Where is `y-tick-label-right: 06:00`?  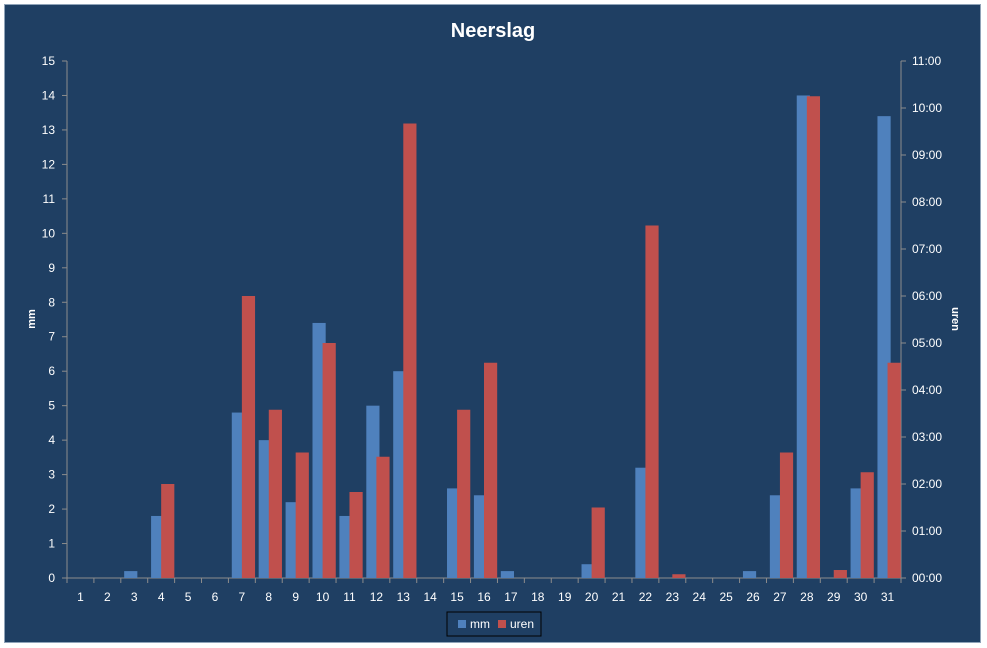
y-tick-label-right: 06:00 is located at coordinates (927, 296).